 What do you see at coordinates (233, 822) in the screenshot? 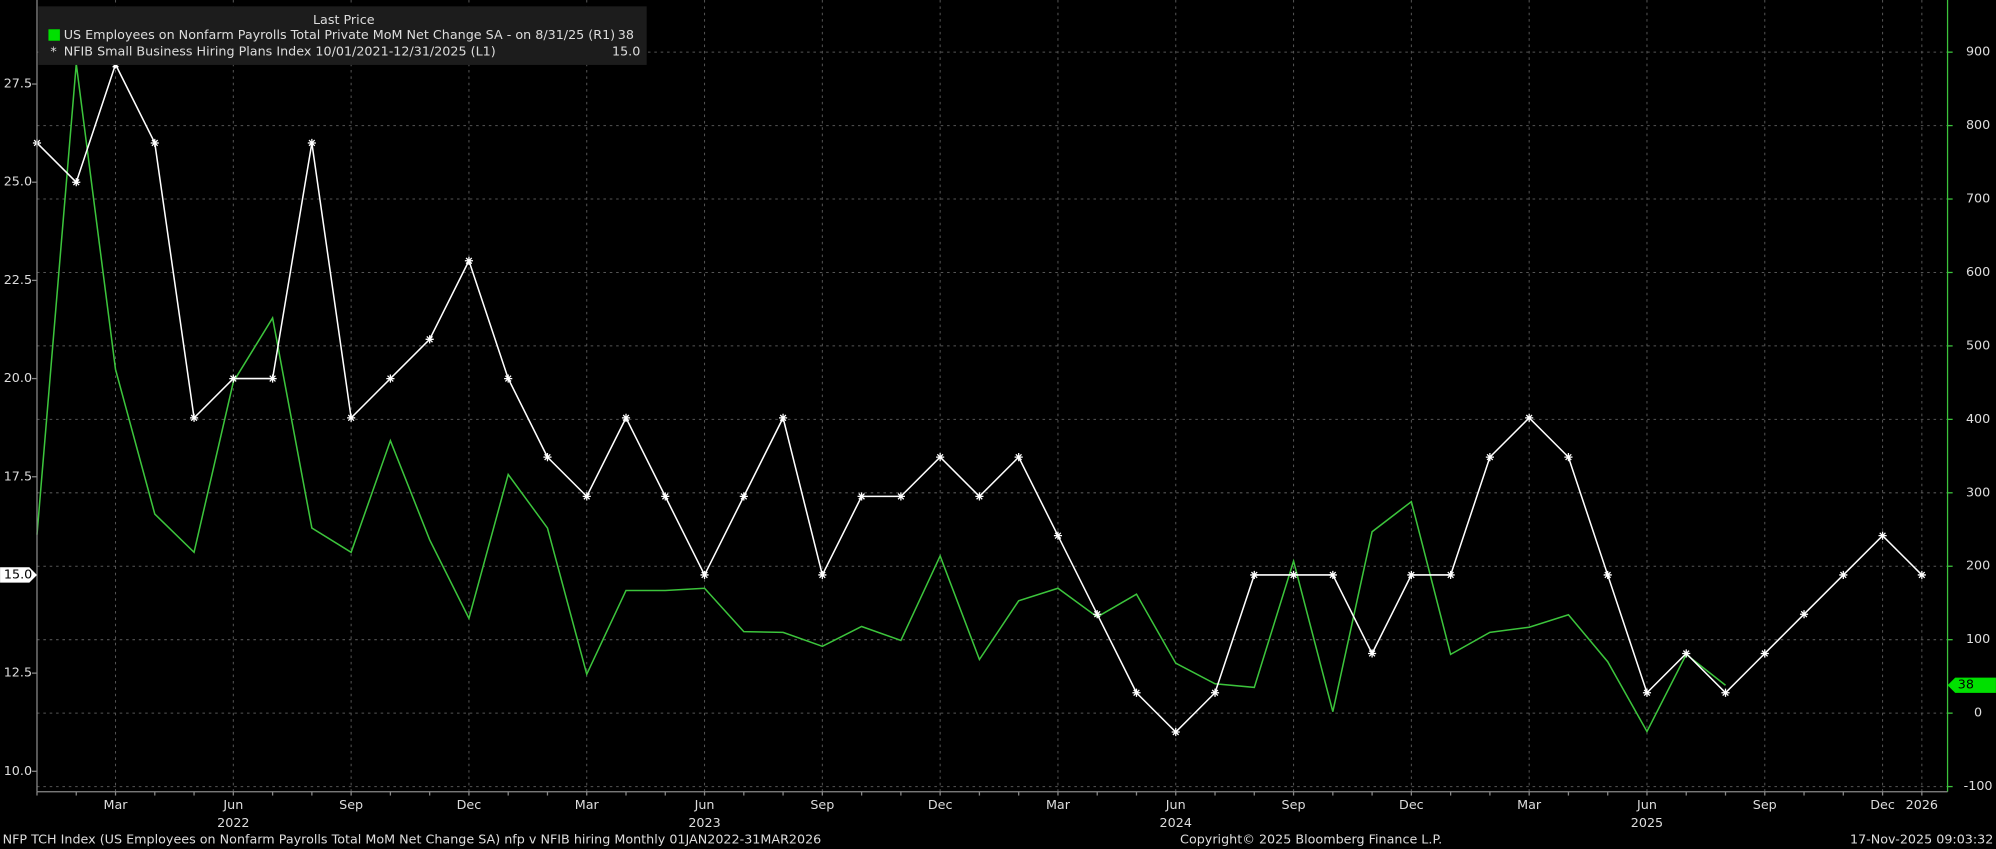
I see `x-year-label: 2022` at bounding box center [233, 822].